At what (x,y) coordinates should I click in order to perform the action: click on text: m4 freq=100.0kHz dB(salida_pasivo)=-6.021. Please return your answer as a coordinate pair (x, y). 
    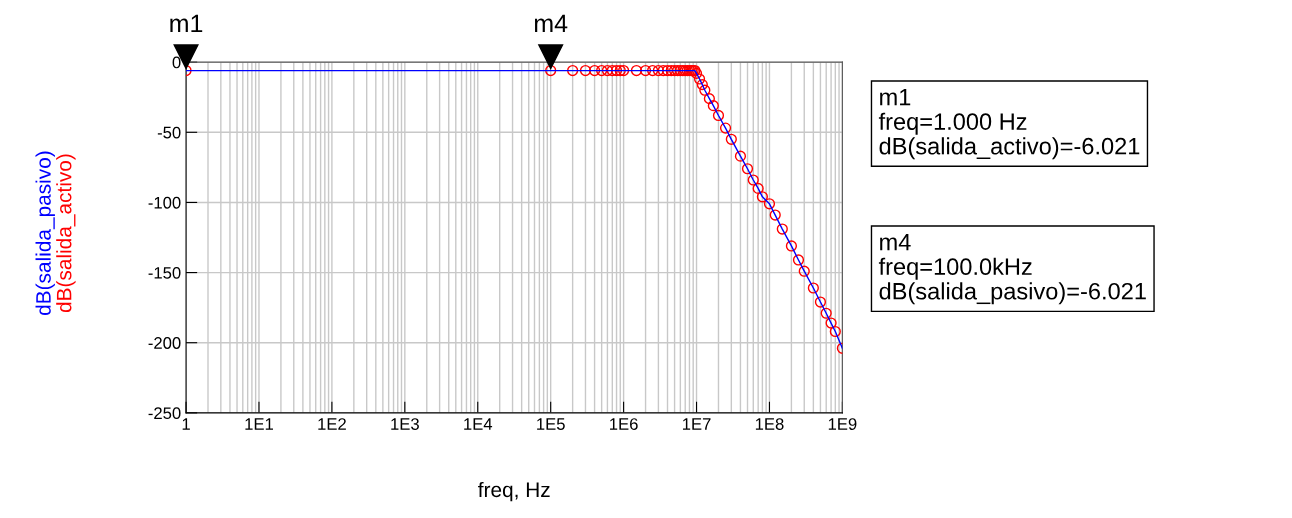
    Looking at the image, I should click on (1012, 269).